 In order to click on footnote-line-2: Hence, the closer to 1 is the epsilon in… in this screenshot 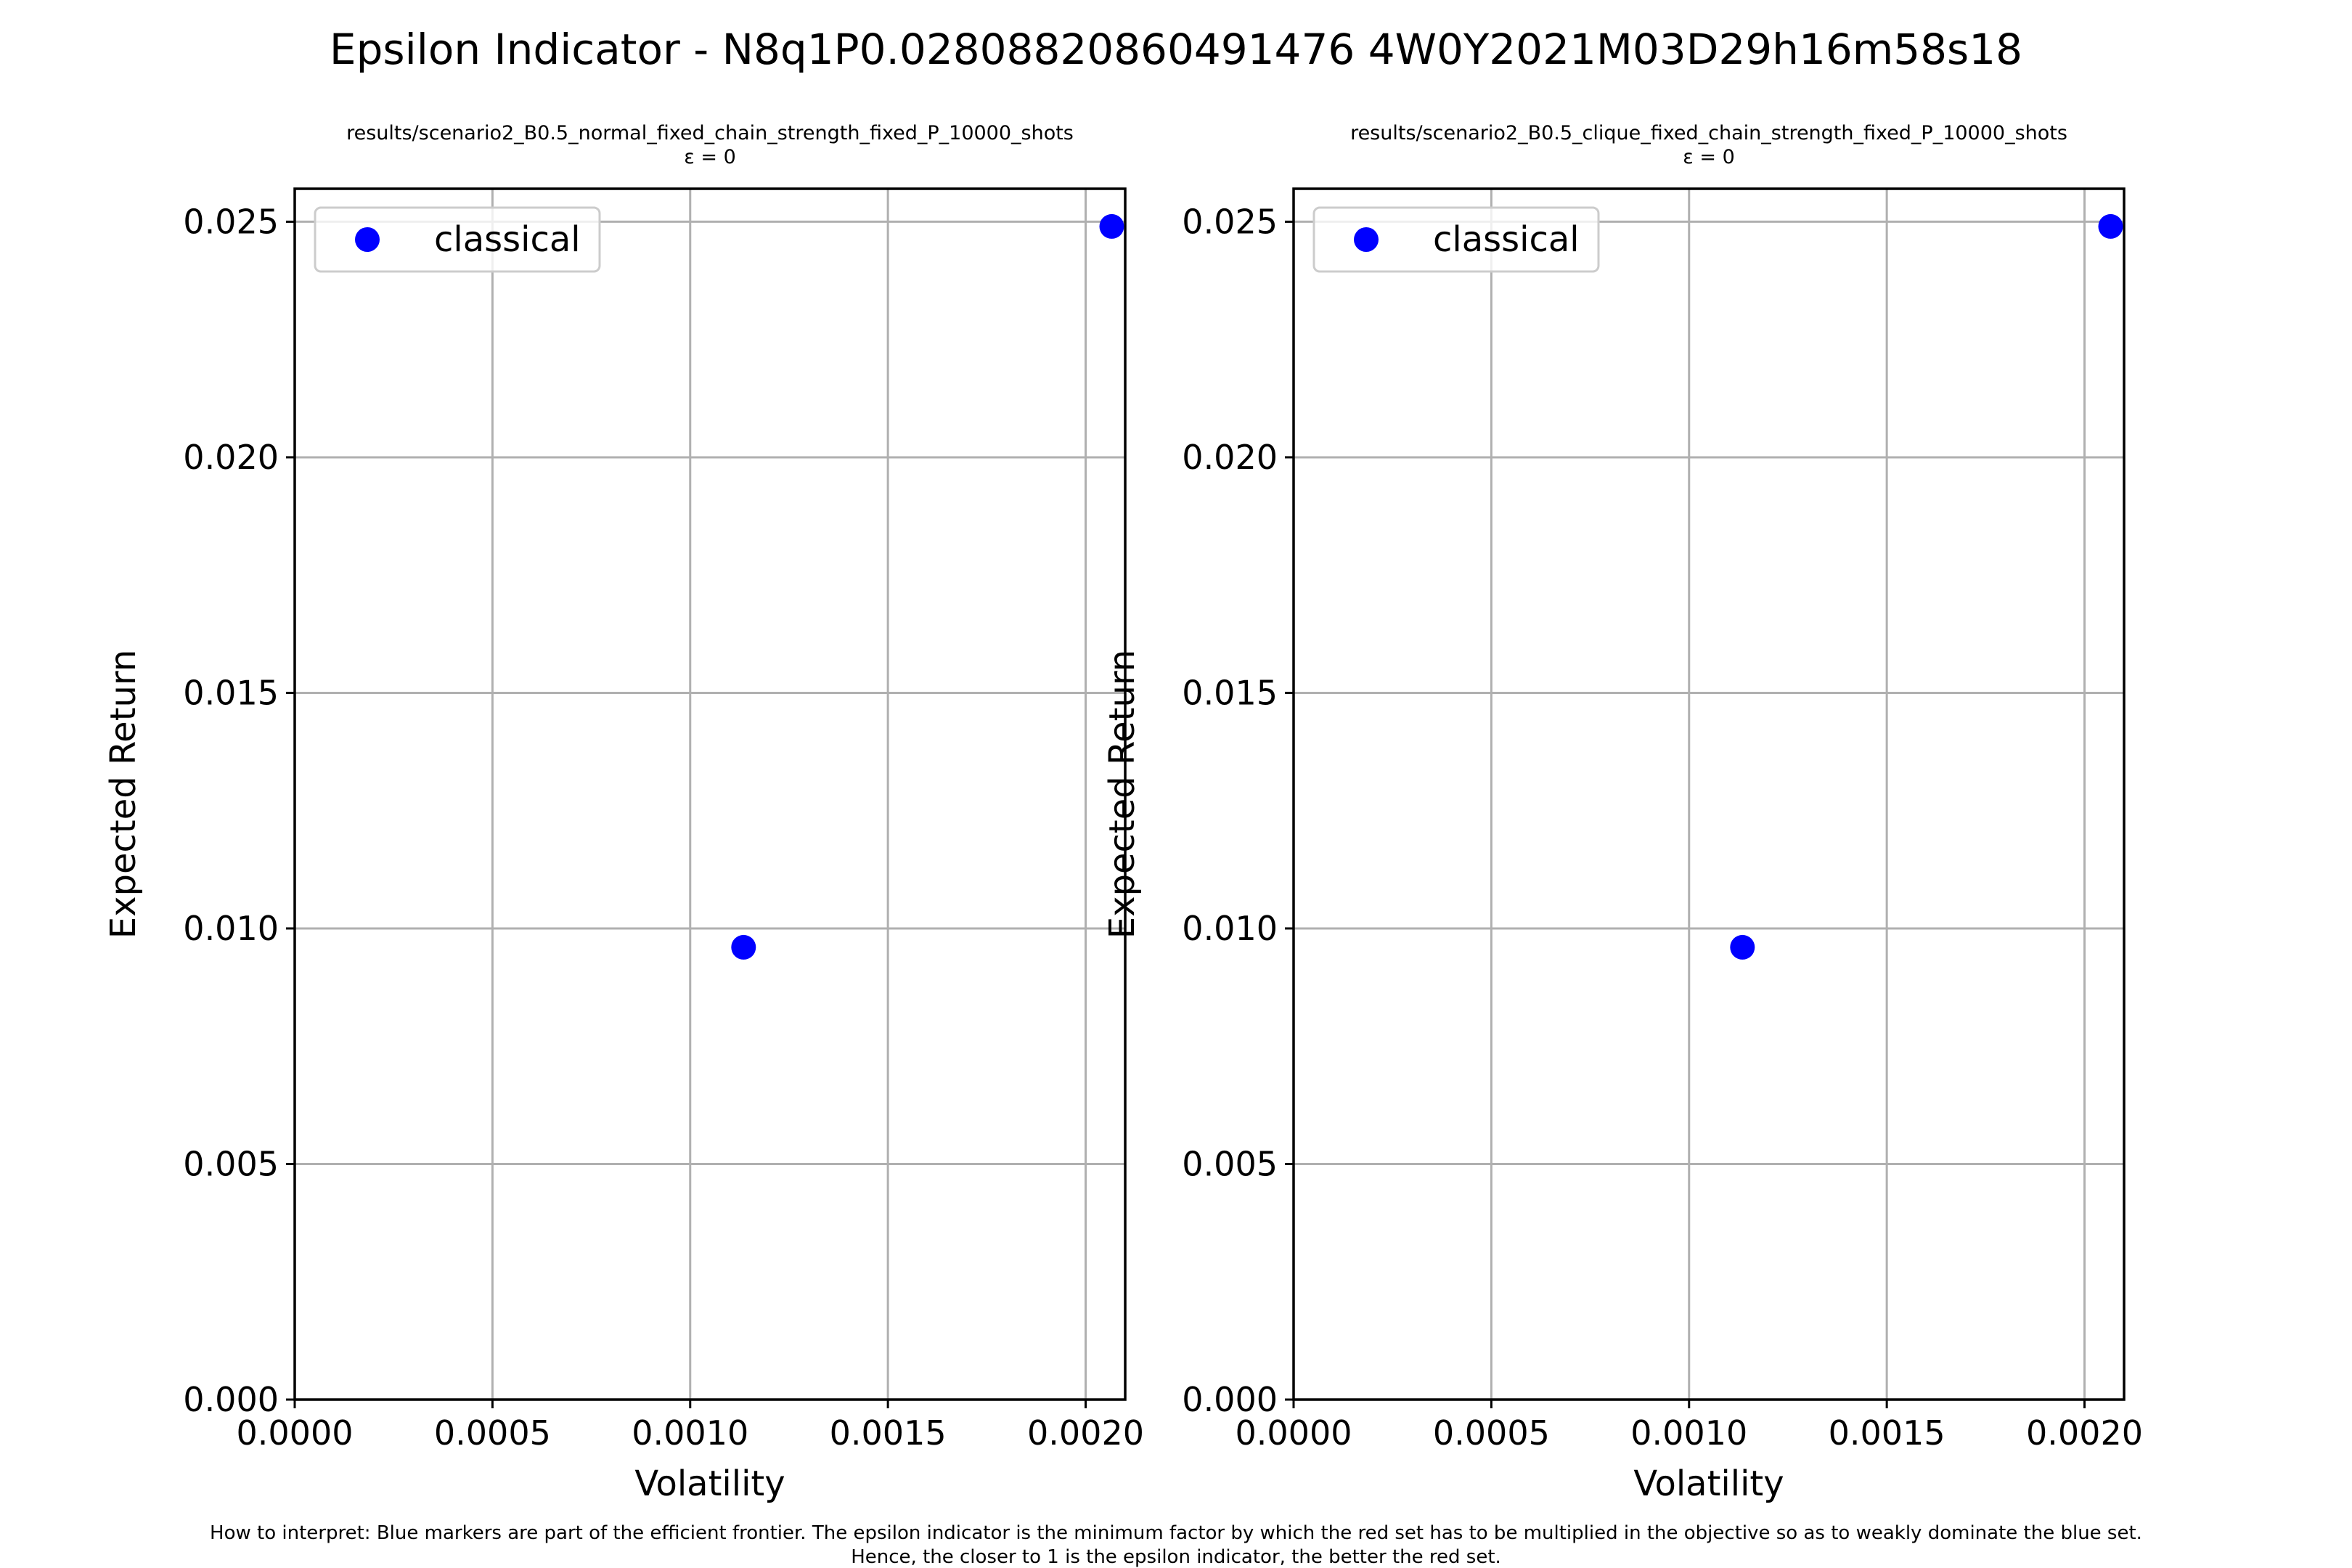, I will do `click(1176, 1557)`.